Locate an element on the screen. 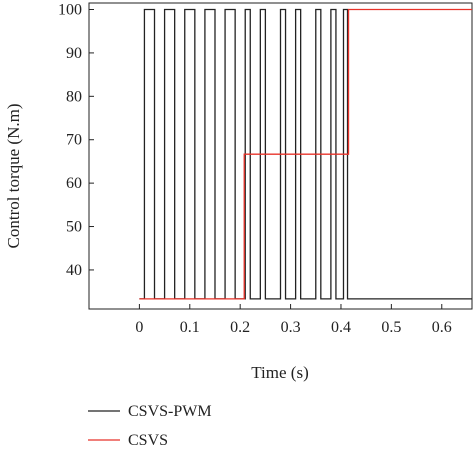 Image resolution: width=474 pixels, height=454 pixels. x-tick-label: 0.1 is located at coordinates (190, 327).